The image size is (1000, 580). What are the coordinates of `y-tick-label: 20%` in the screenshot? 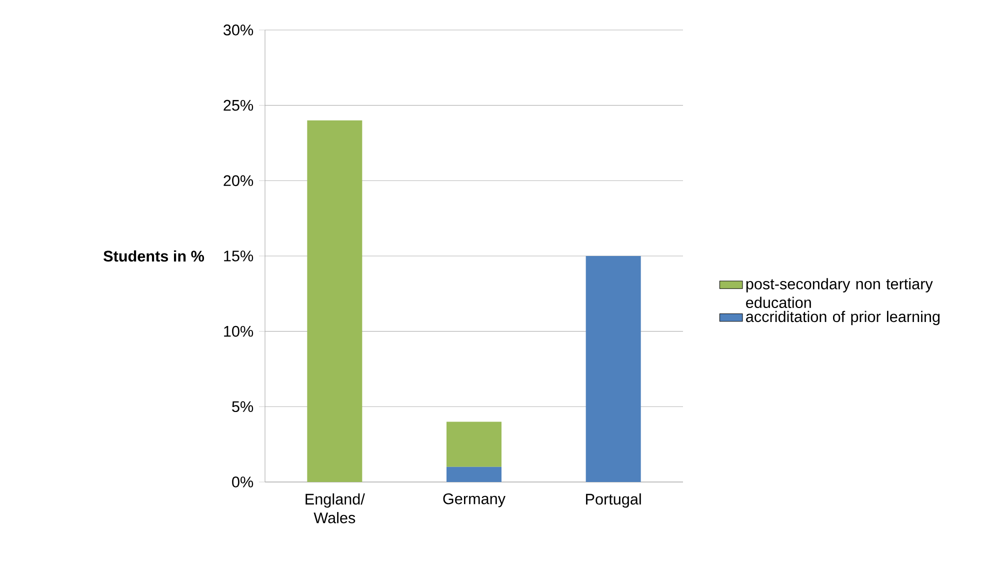 It's located at (239, 180).